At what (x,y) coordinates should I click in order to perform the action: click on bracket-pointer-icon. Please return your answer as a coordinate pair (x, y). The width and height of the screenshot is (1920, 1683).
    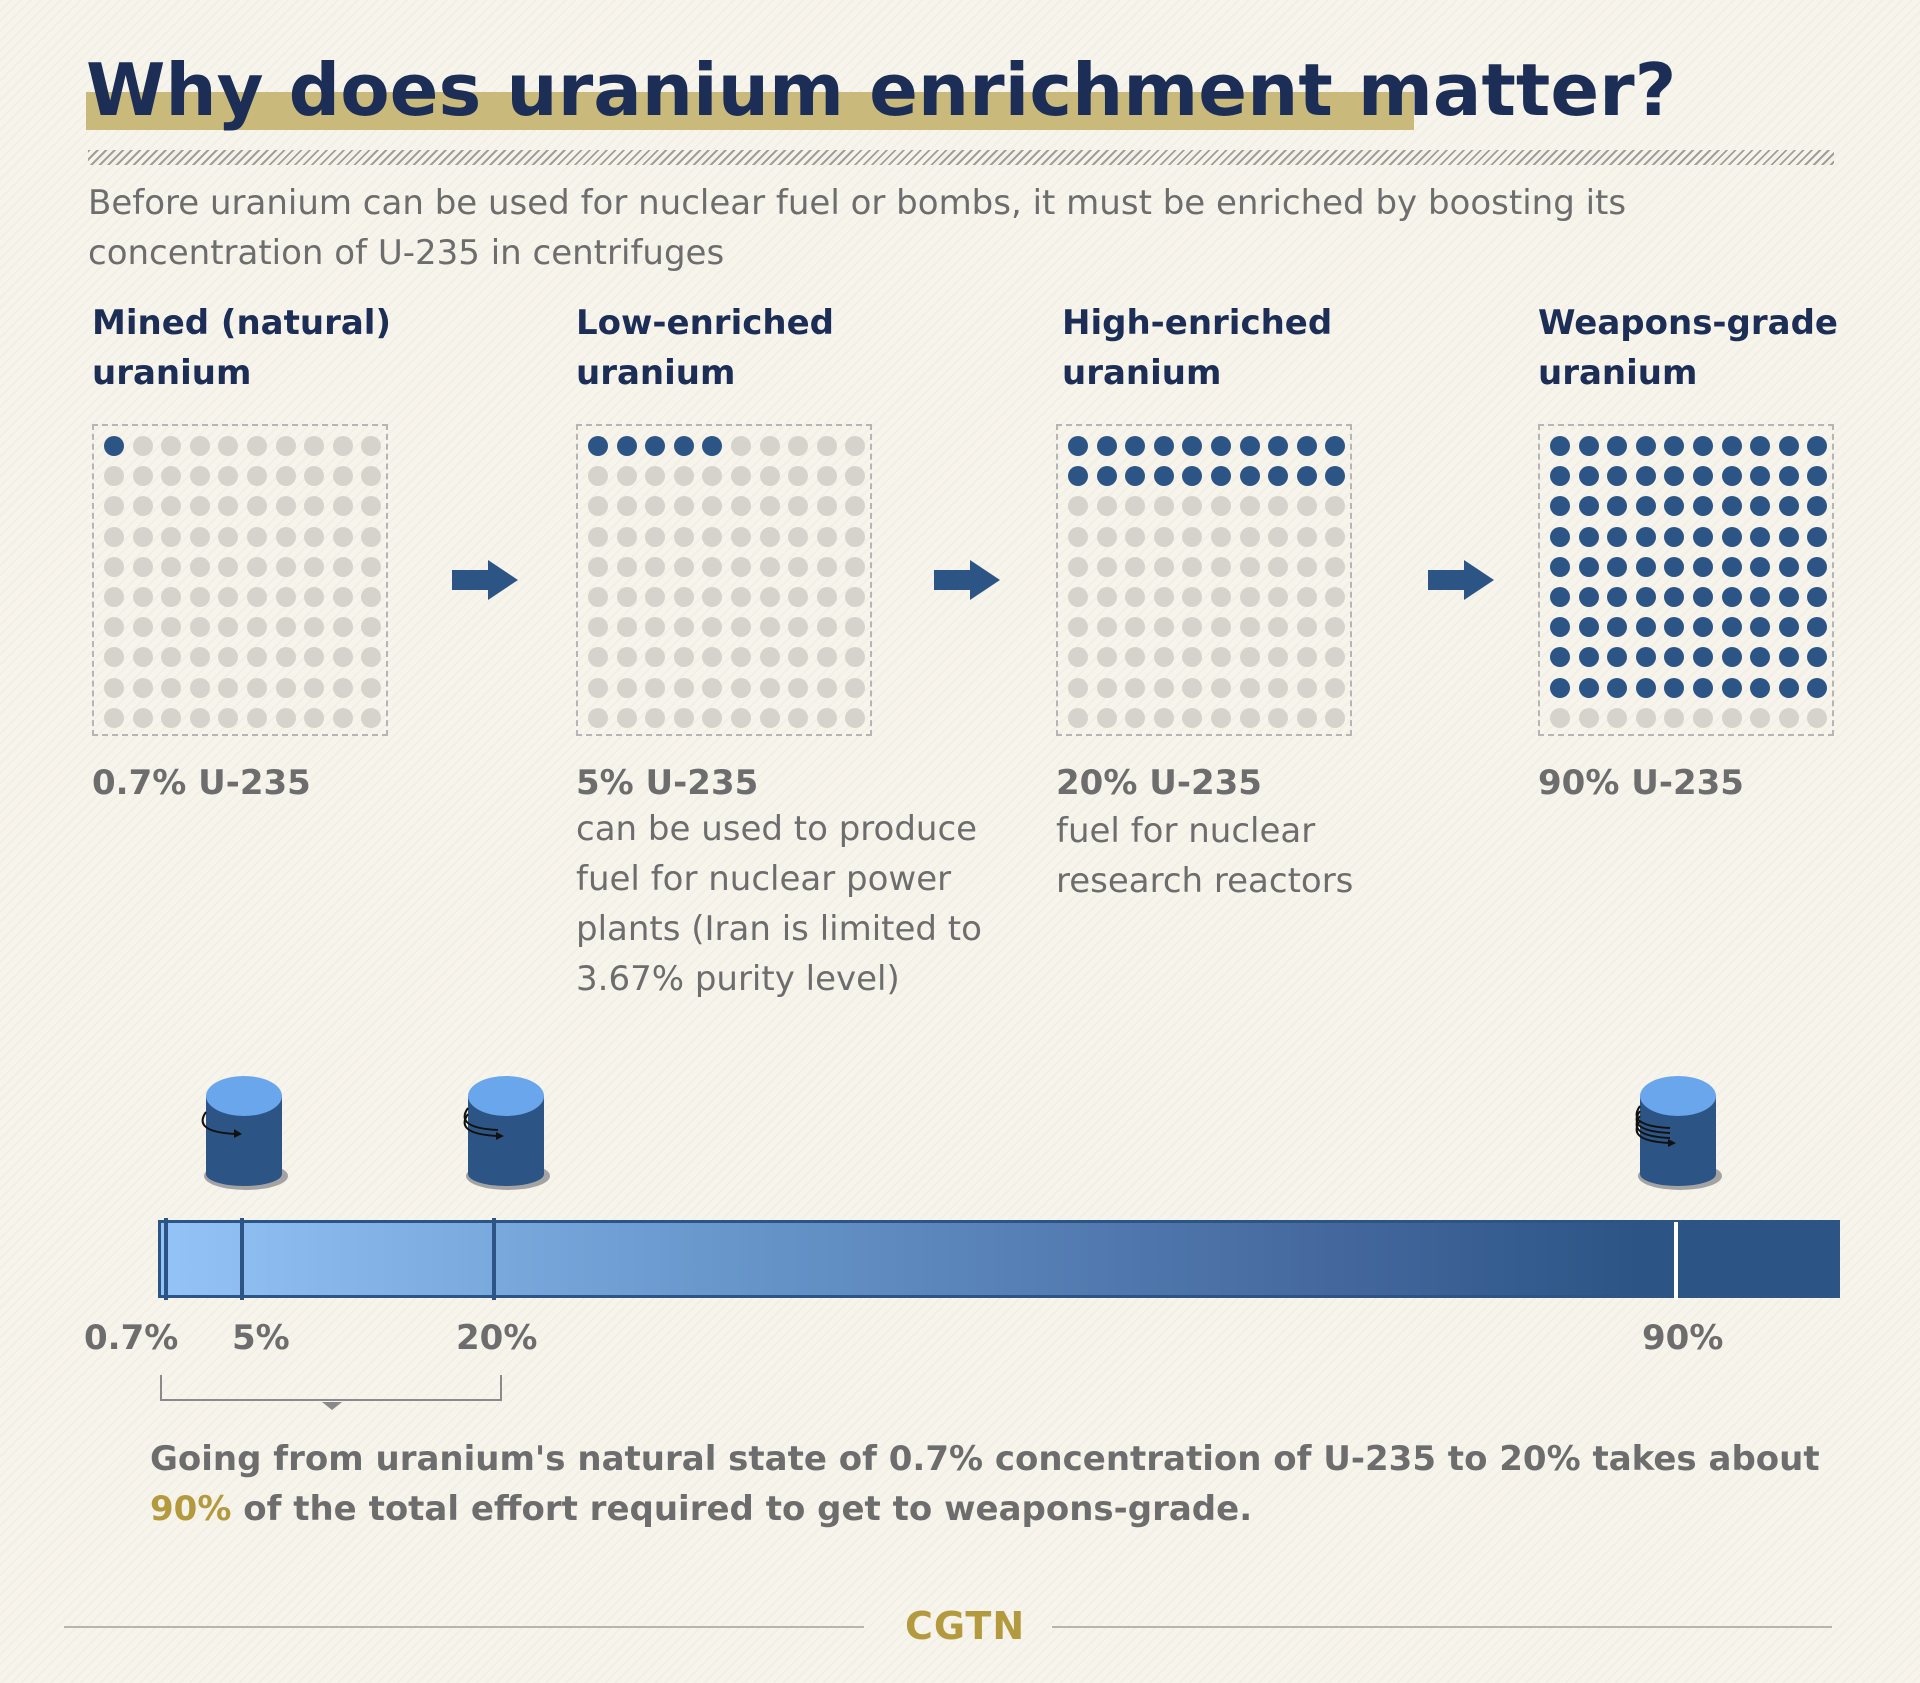
    Looking at the image, I should click on (332, 1406).